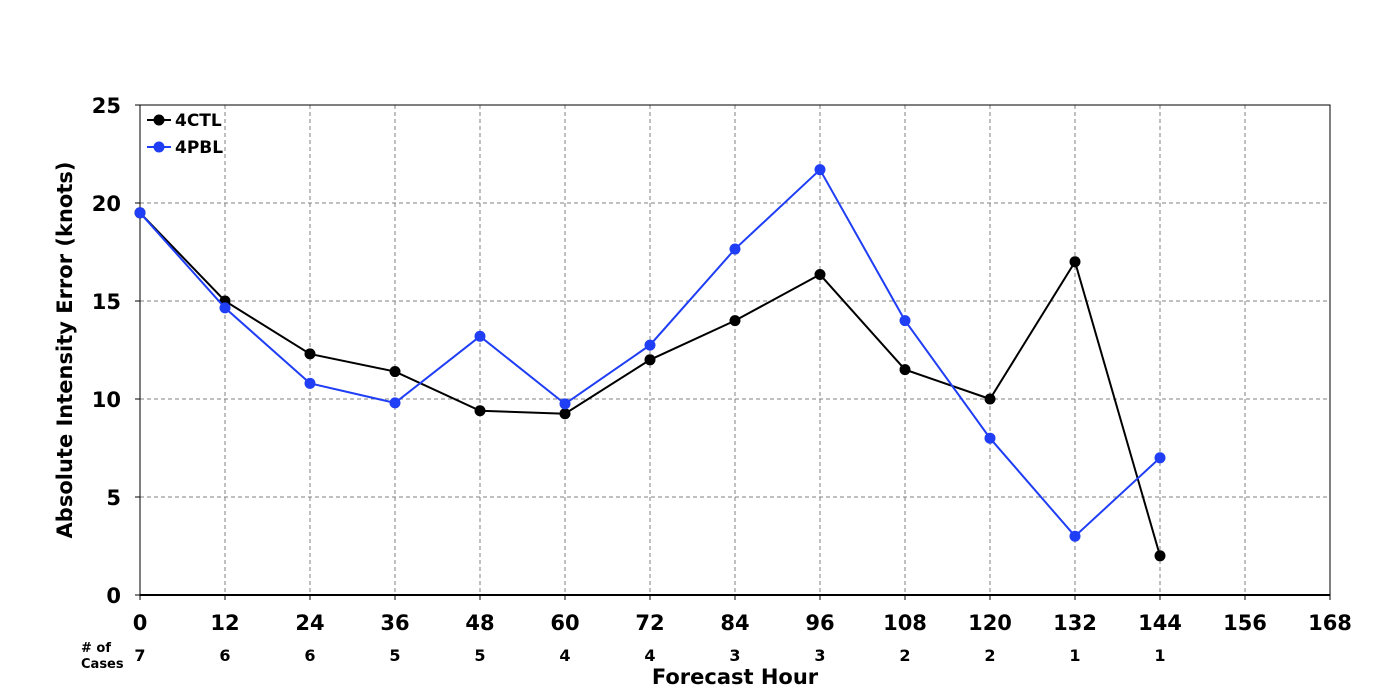 The image size is (1400, 700). Describe the element at coordinates (819, 623) in the screenshot. I see `x-tick-label: 96` at that location.